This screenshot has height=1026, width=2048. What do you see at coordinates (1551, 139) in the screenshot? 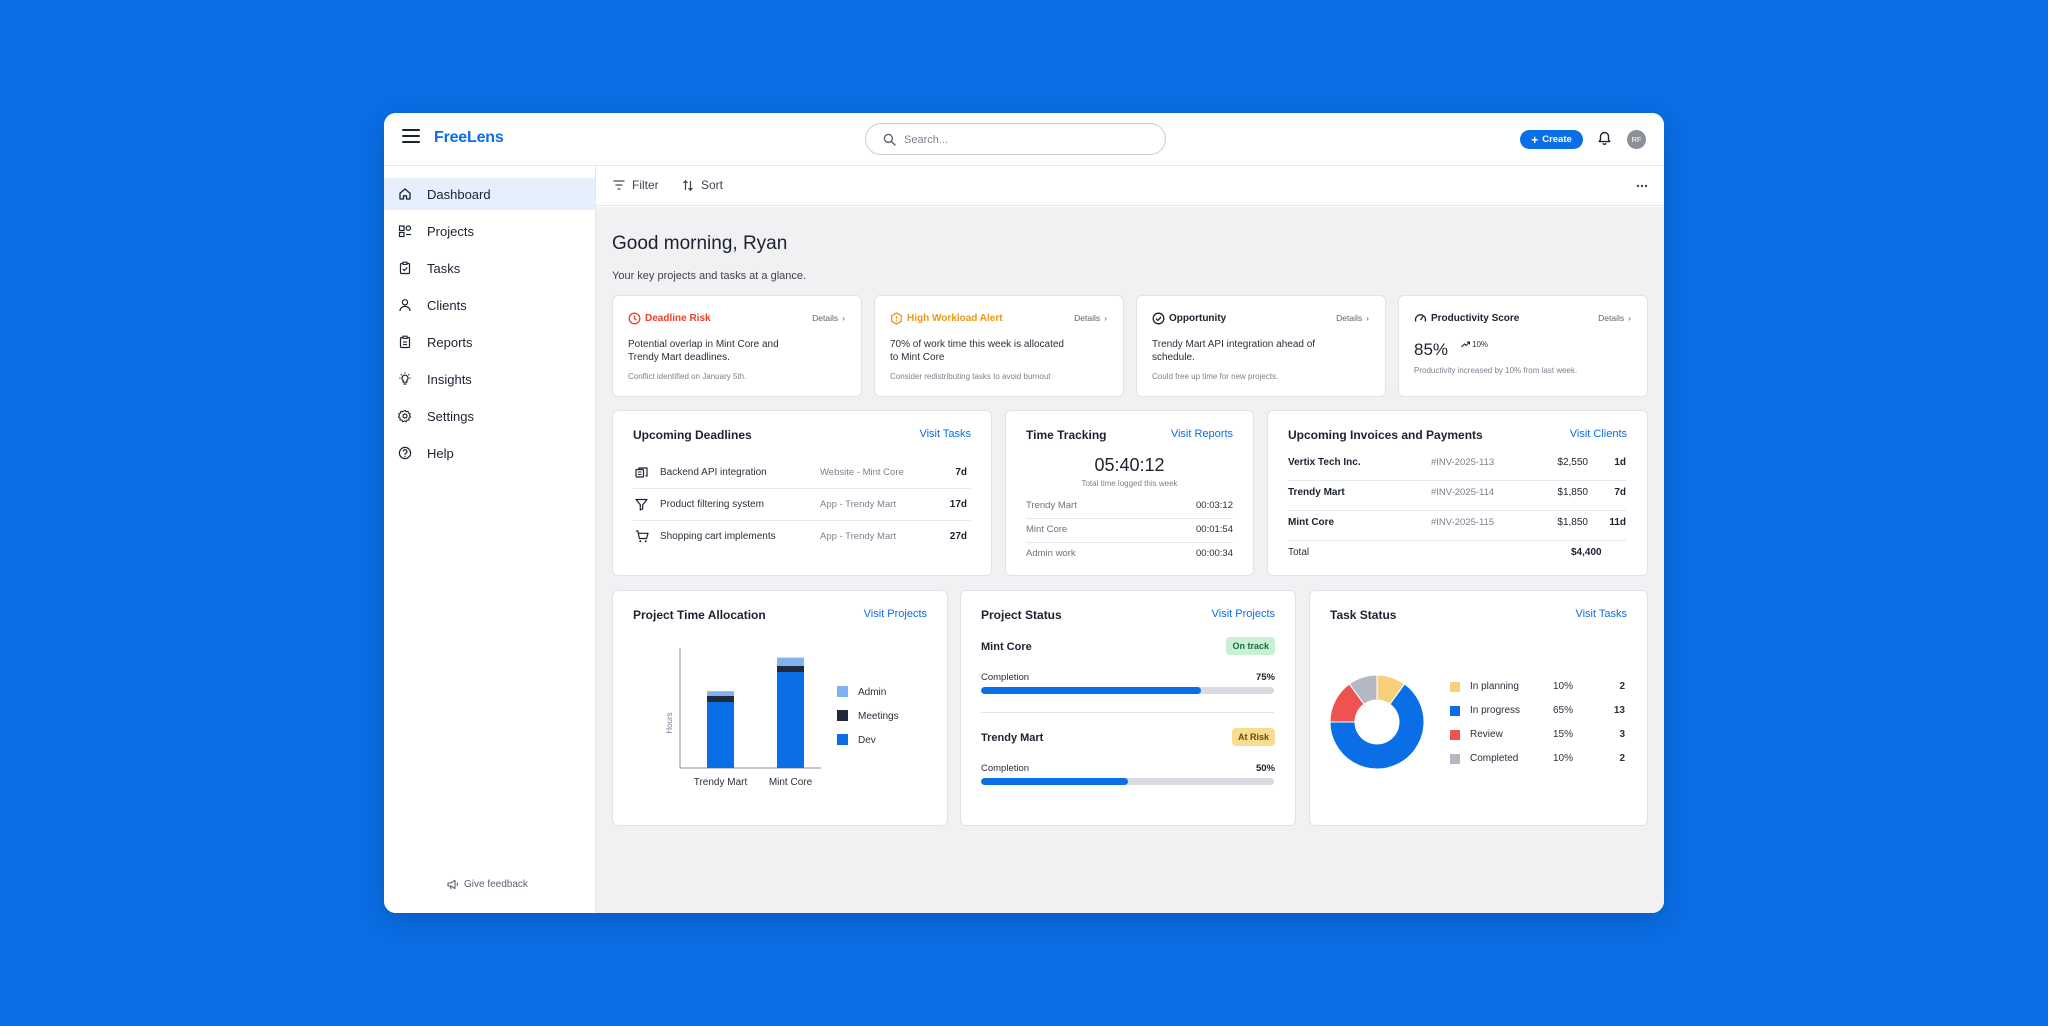
I see `create-button: + Create` at bounding box center [1551, 139].